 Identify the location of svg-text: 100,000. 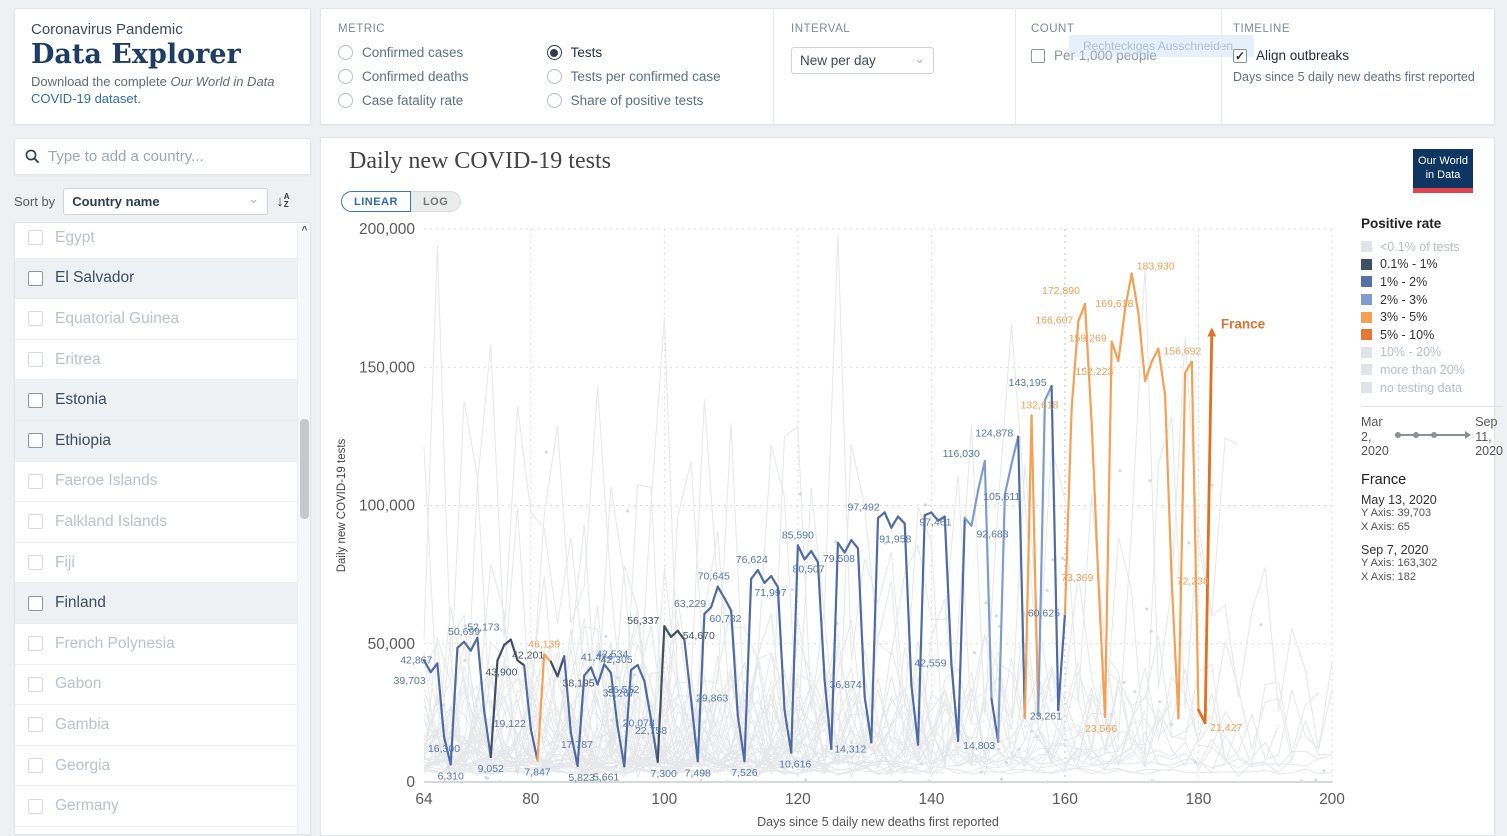
(387, 506).